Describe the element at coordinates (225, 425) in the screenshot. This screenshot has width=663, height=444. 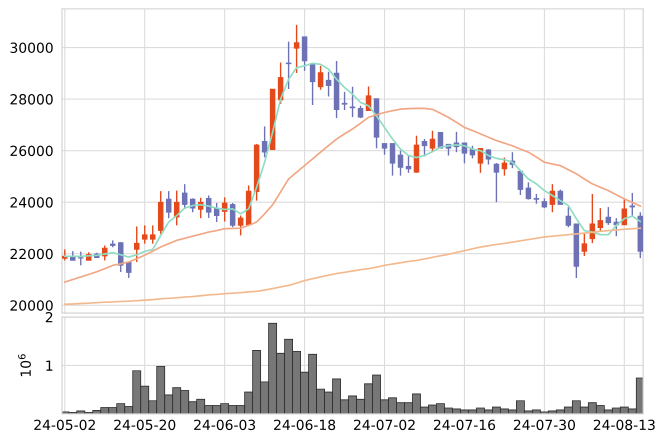
I see `x-tick-label: 24-06-03` at that location.